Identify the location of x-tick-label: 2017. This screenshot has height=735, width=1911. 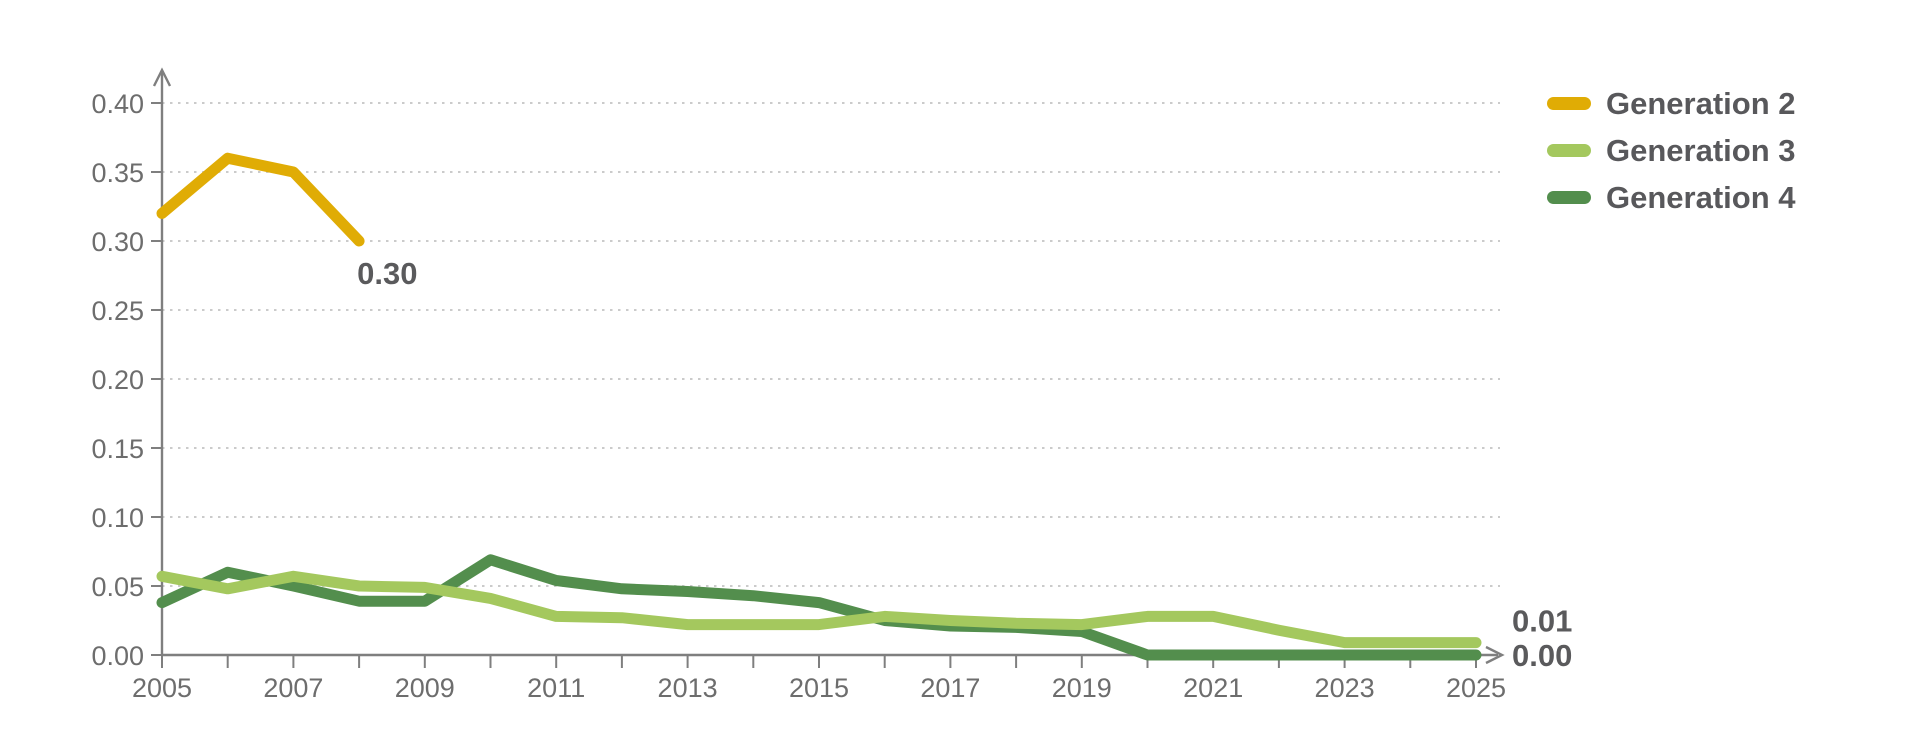
(950, 688).